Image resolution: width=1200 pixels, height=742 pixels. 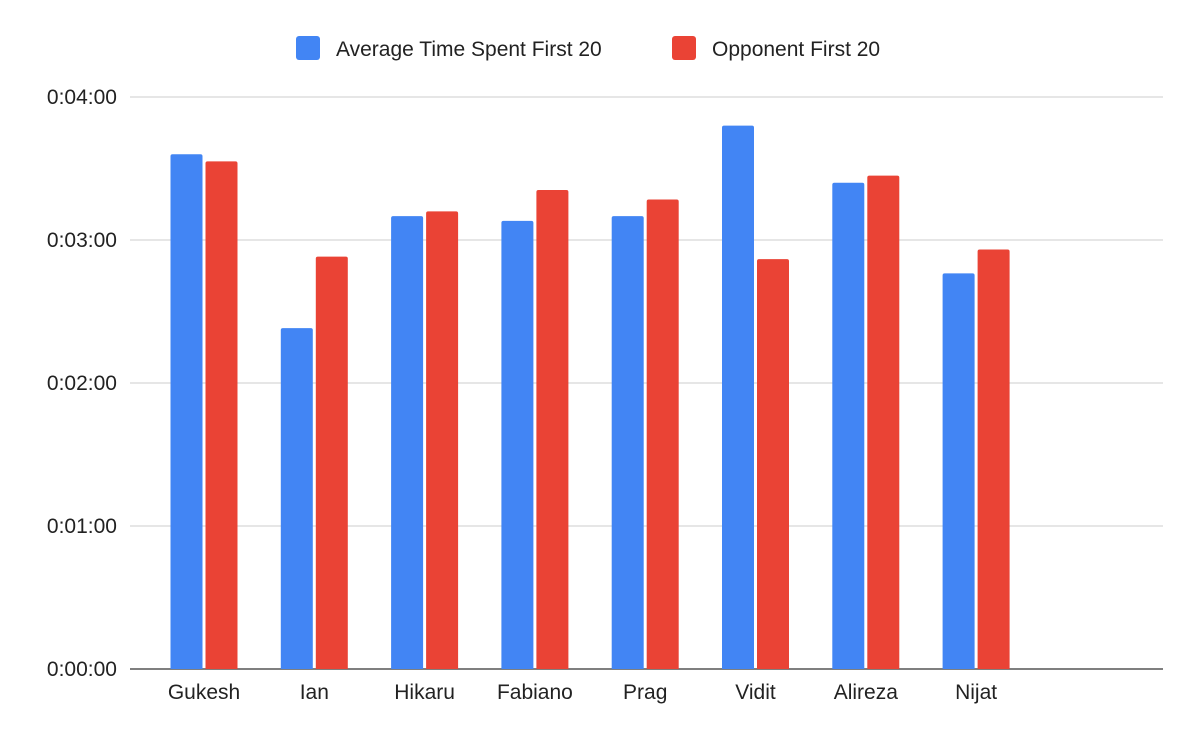 What do you see at coordinates (82, 669) in the screenshot?
I see `y-tick-label-0: 0:00:00` at bounding box center [82, 669].